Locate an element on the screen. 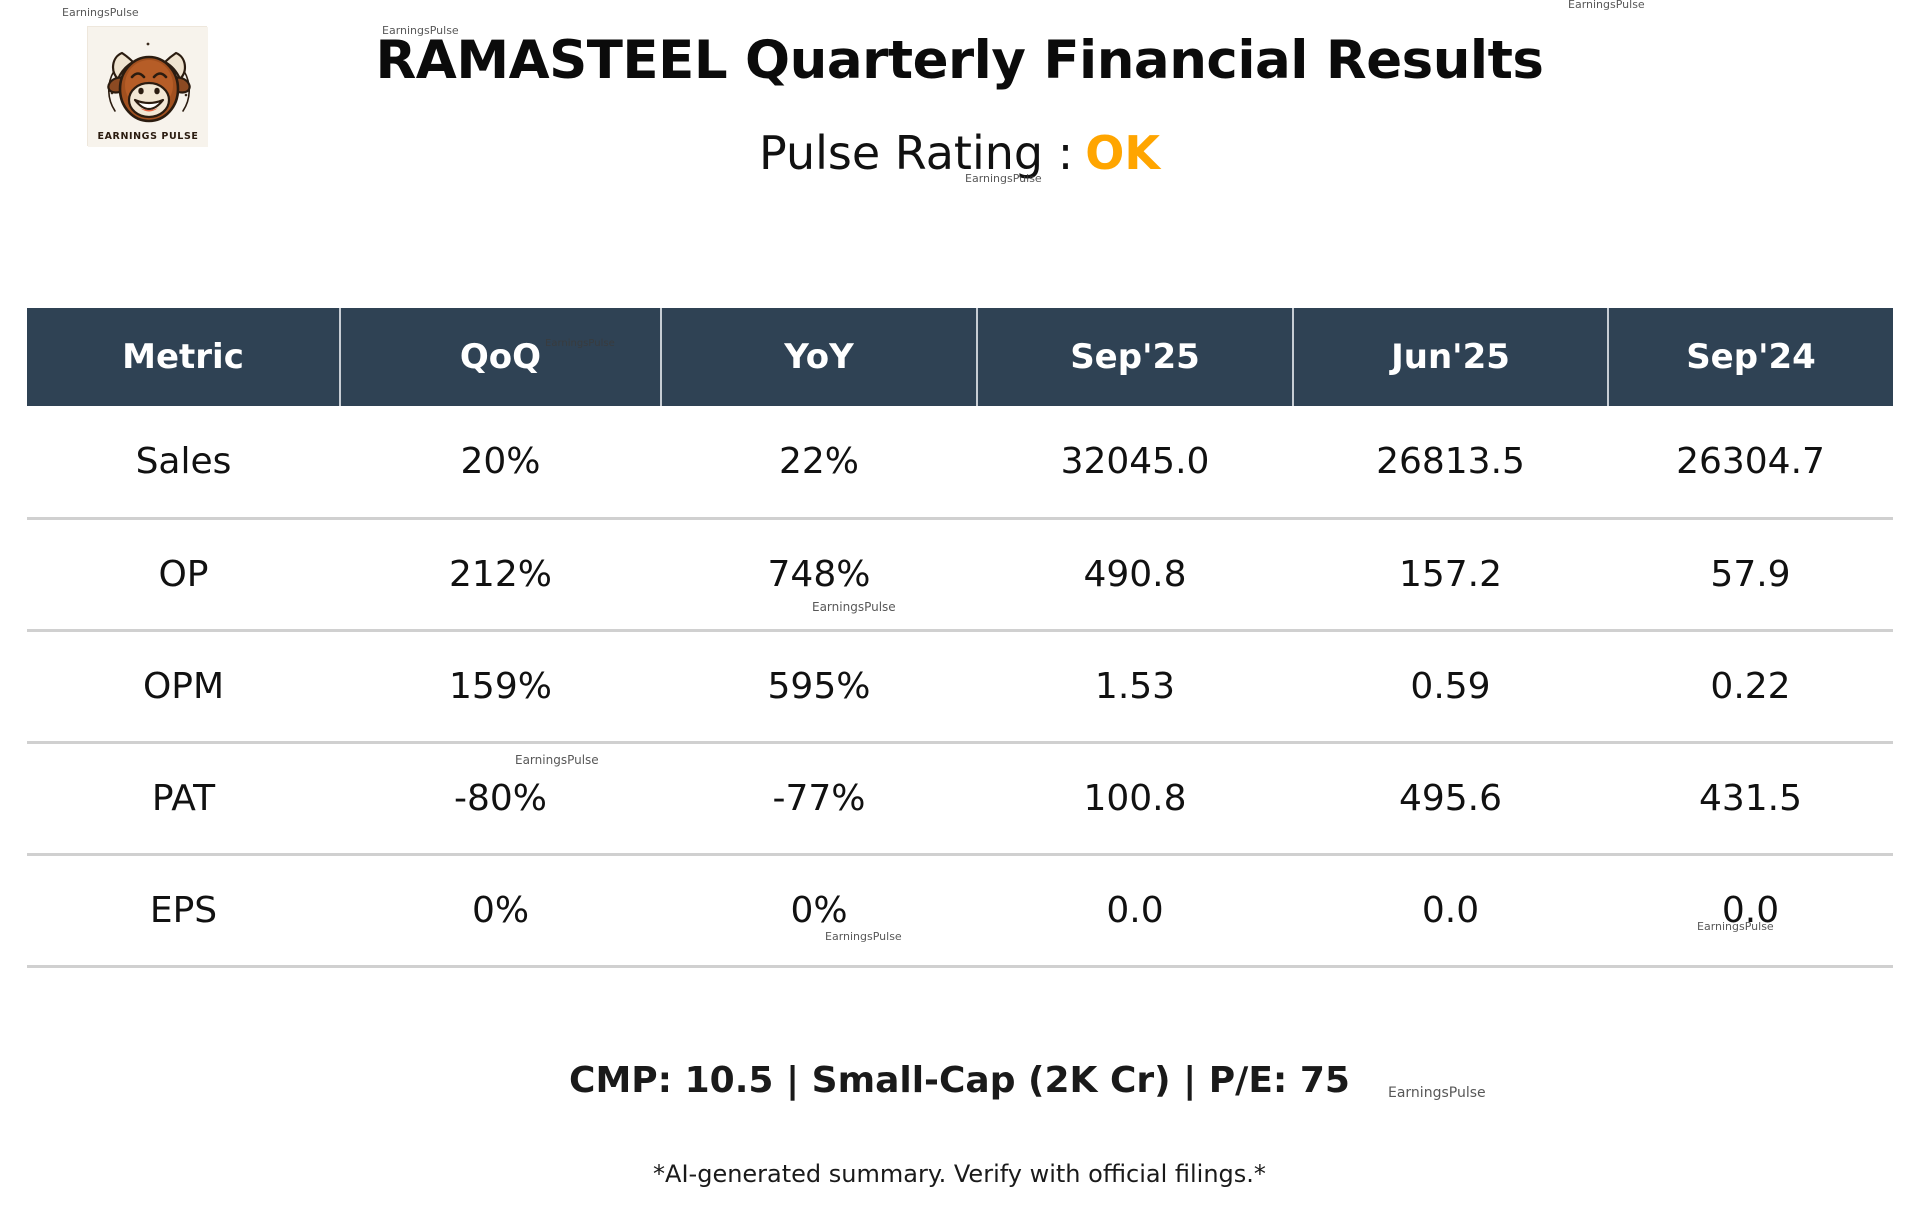 The image size is (1919, 1220). page-title: RAMASTEEL Quarterly Financial Results is located at coordinates (959, 60).